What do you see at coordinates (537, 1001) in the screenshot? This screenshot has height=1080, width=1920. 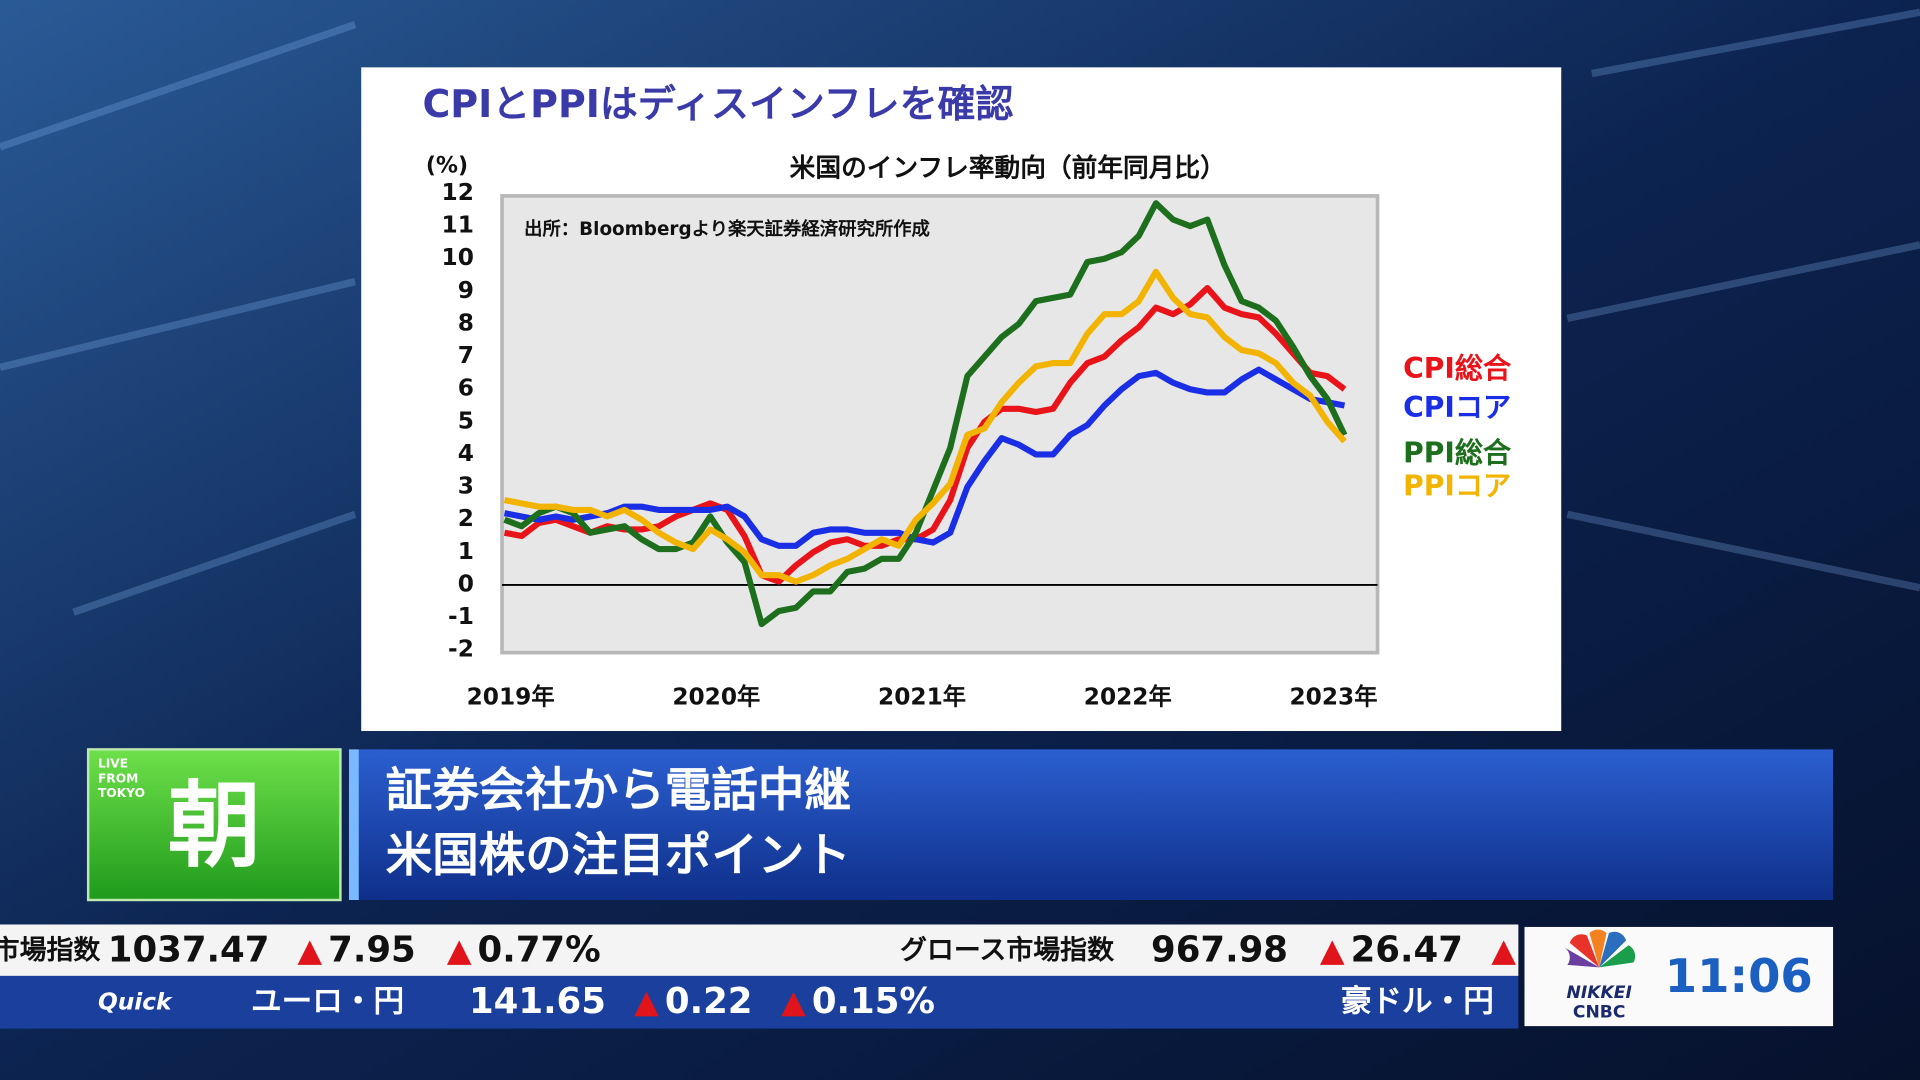 I see `ticker-value: 141.65` at bounding box center [537, 1001].